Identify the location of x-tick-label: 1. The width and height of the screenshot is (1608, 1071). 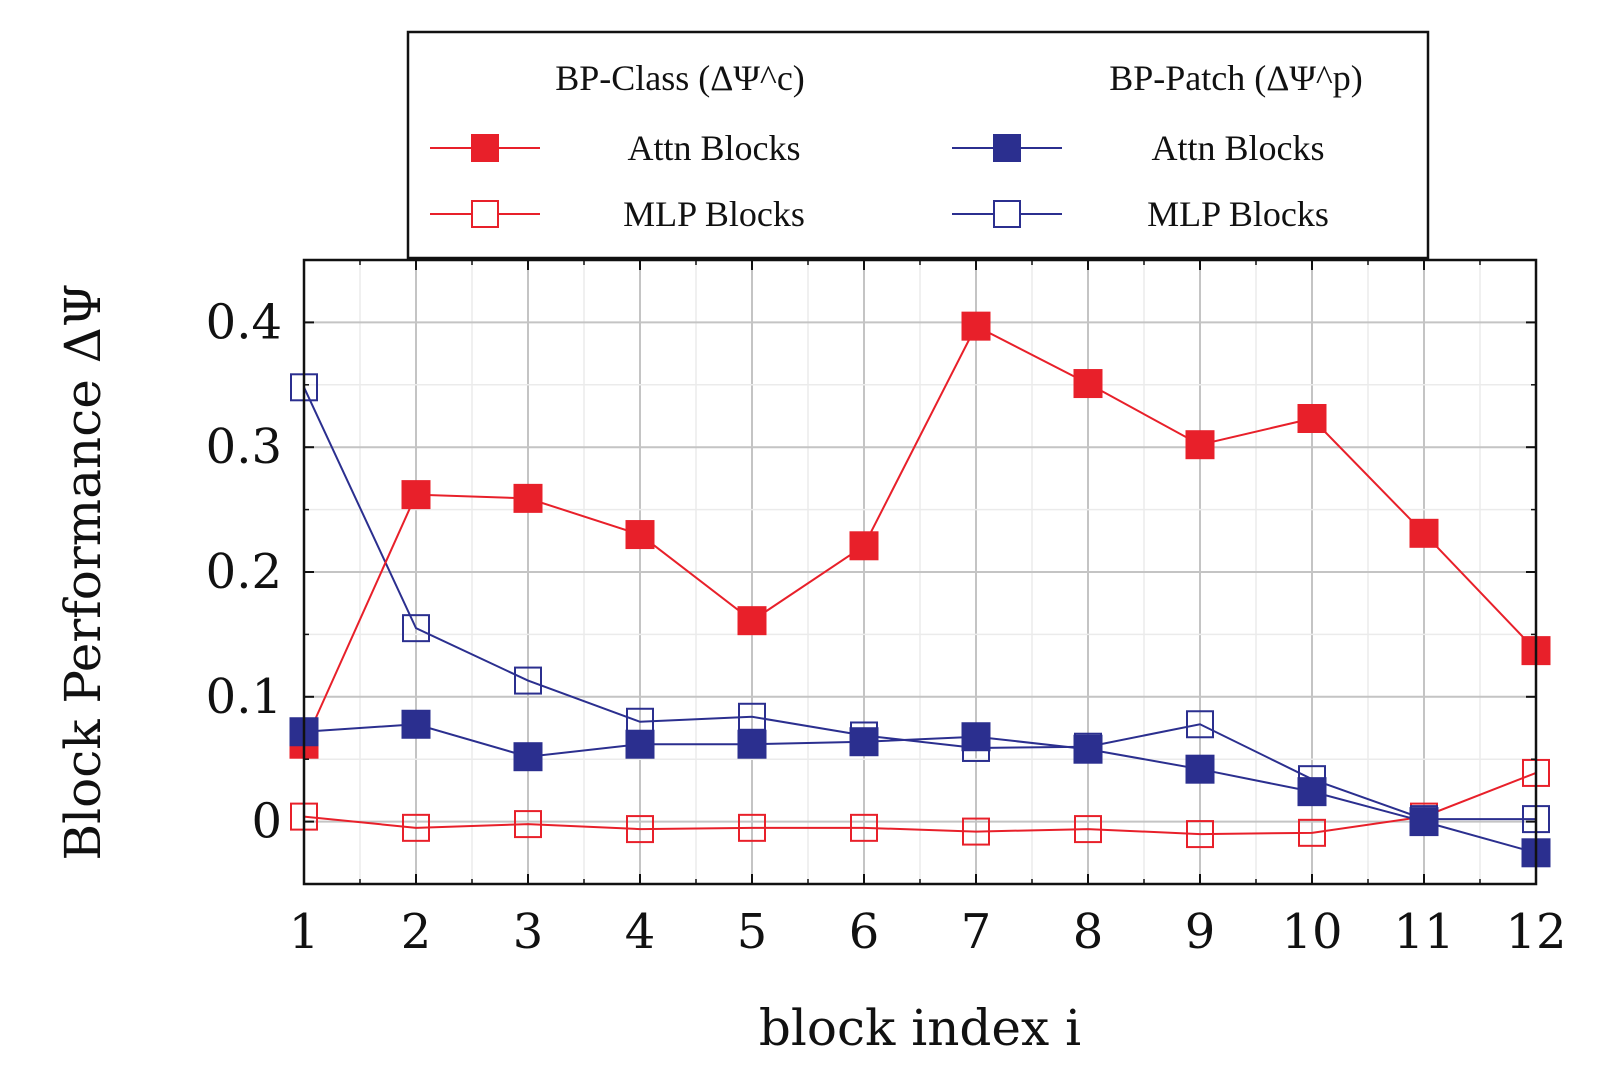
(304, 932).